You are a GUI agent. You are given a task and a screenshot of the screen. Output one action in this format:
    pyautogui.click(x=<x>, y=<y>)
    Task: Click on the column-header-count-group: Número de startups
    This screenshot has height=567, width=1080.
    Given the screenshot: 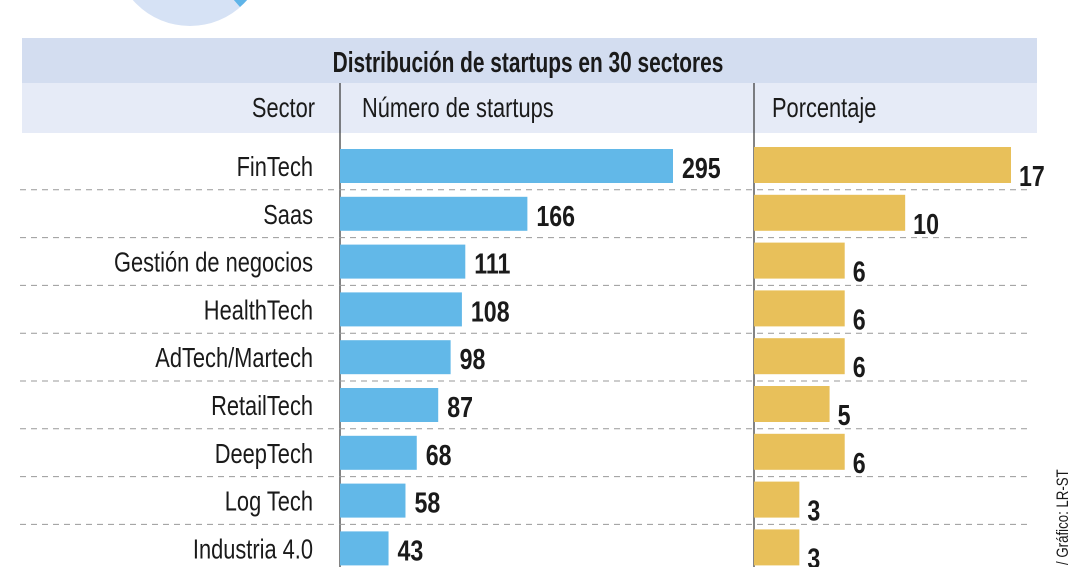 What is the action you would take?
    pyautogui.click(x=458, y=107)
    